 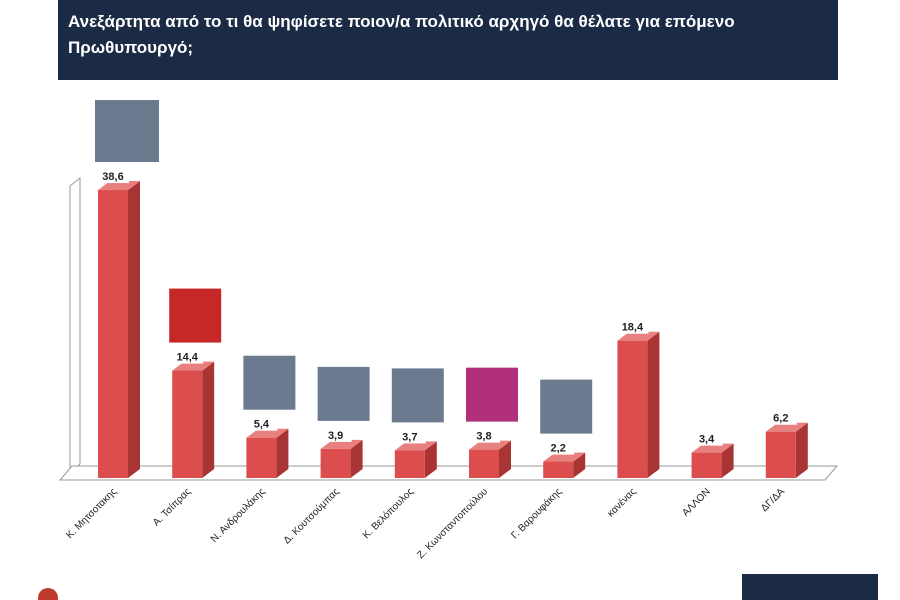 I want to click on value-label: 5,4, so click(x=262, y=425).